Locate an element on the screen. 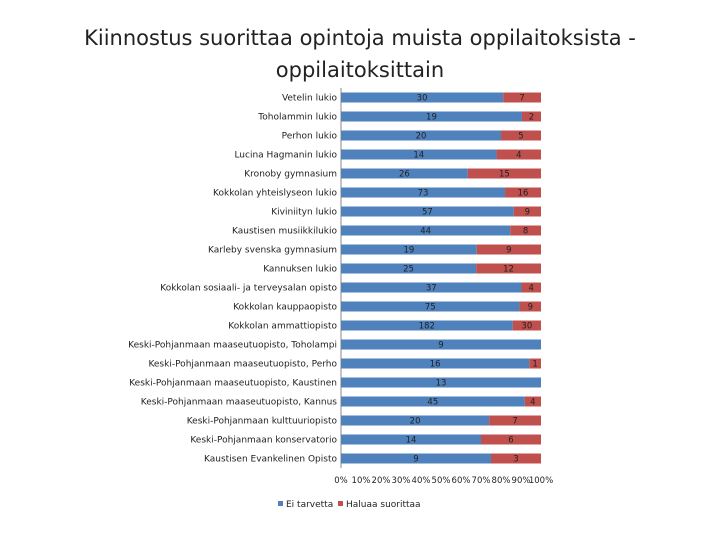 This screenshot has height=540, width=720. x-tick-label: 100% is located at coordinates (541, 481).